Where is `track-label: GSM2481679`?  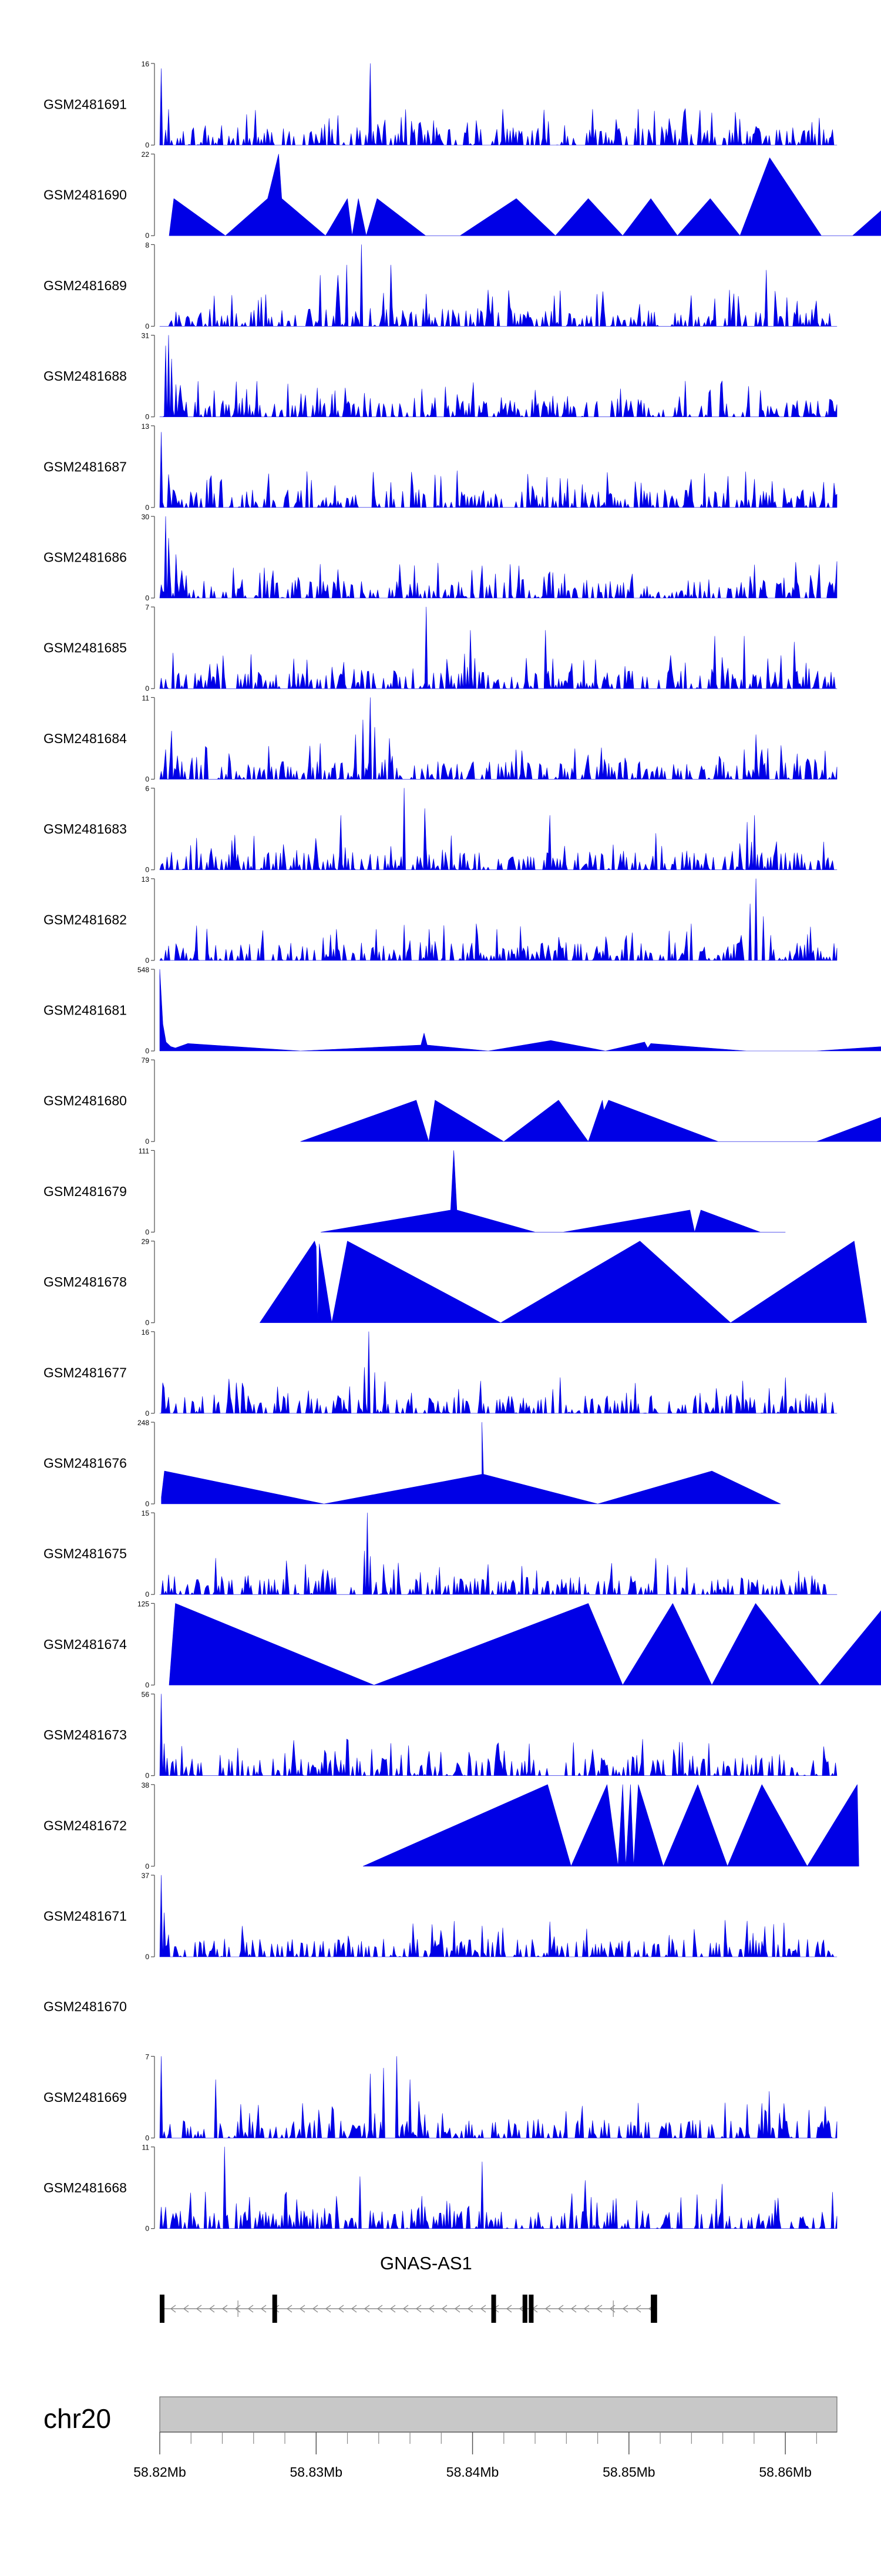 track-label: GSM2481679 is located at coordinates (85, 1191).